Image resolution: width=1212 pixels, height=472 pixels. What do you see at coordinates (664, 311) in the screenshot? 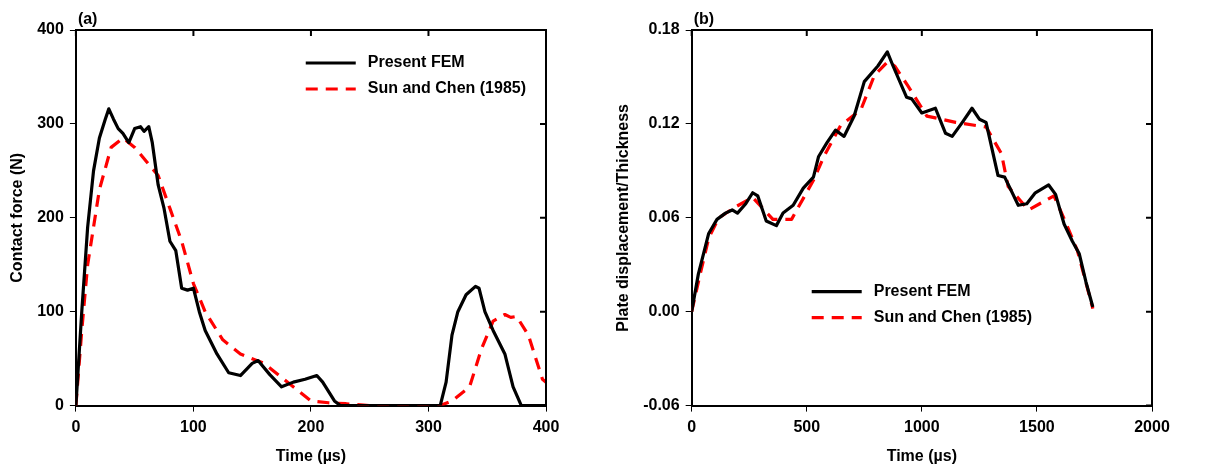
I see `y-tick-label: 0.00` at bounding box center [664, 311].